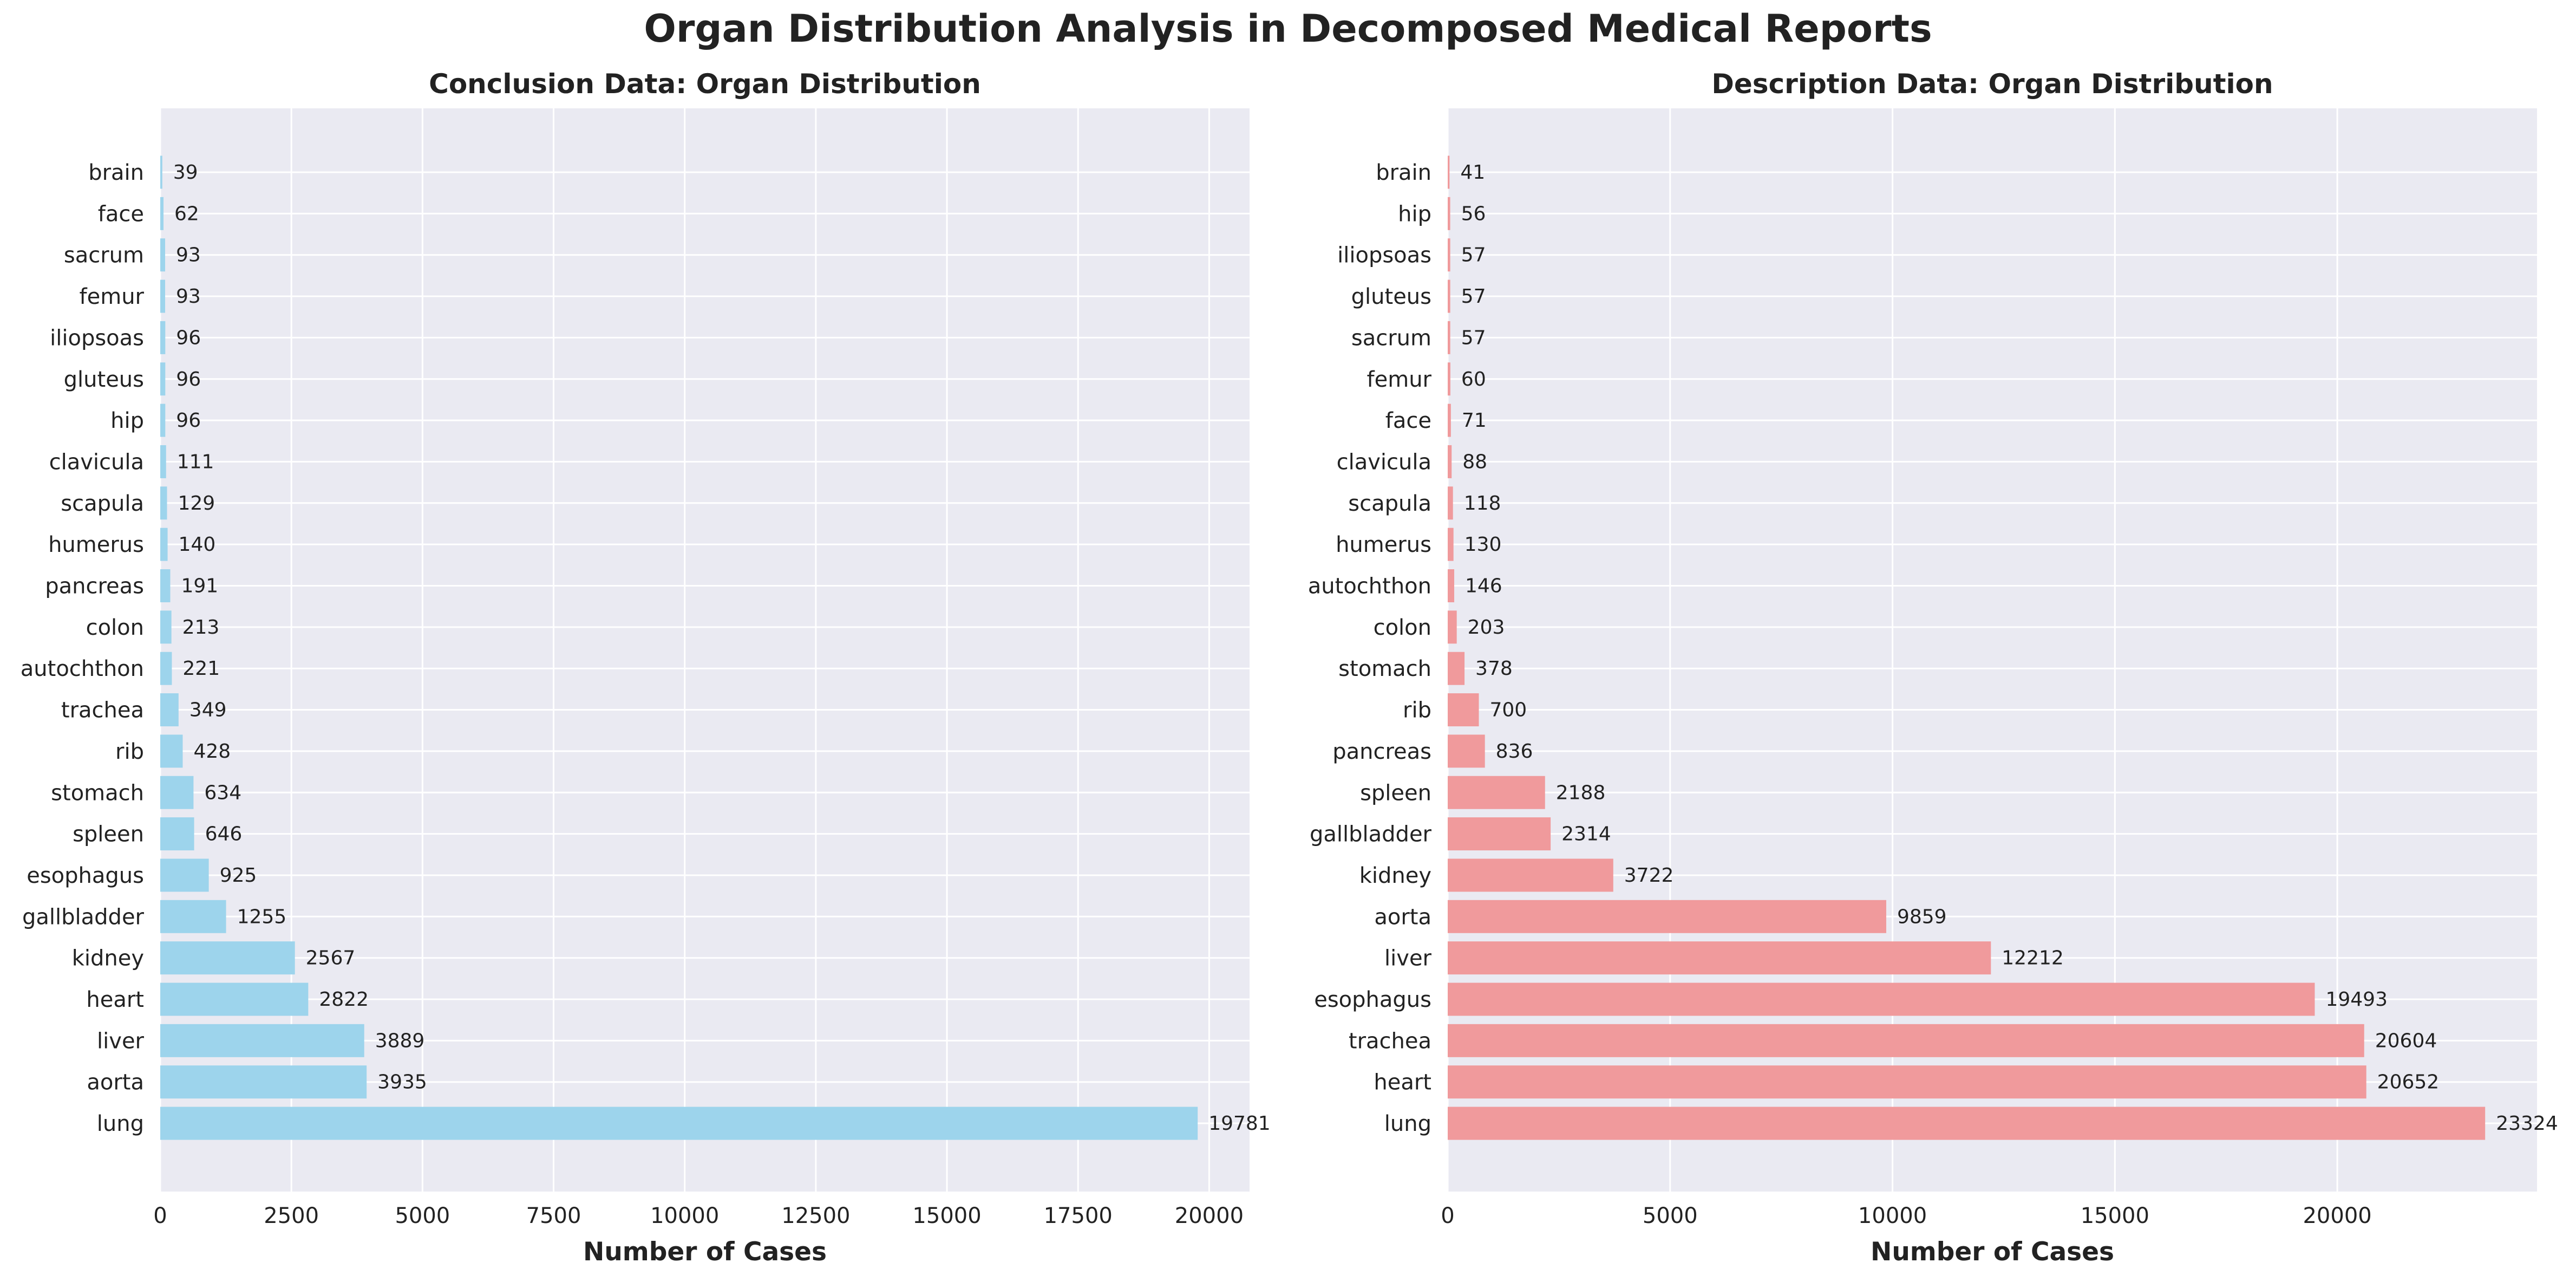 The image size is (2576, 1282). What do you see at coordinates (1482, 504) in the screenshot?
I see `value-label: 118` at bounding box center [1482, 504].